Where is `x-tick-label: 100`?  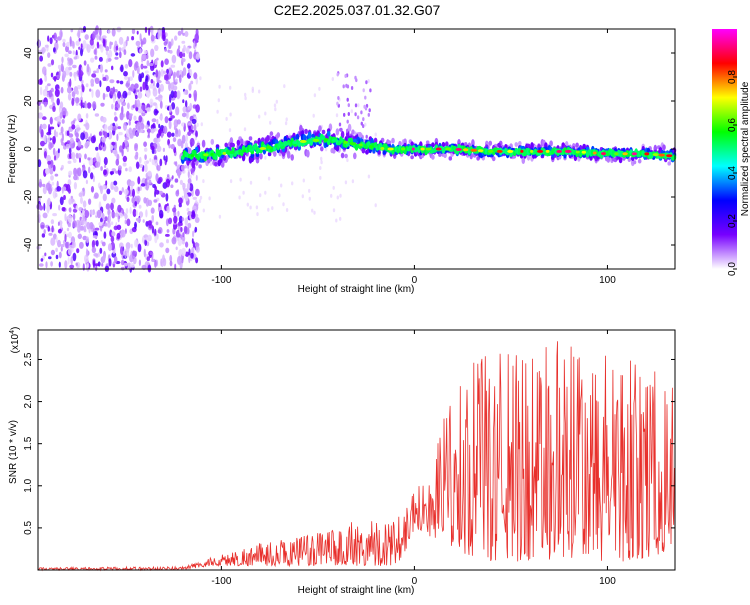
x-tick-label: 100 is located at coordinates (607, 280).